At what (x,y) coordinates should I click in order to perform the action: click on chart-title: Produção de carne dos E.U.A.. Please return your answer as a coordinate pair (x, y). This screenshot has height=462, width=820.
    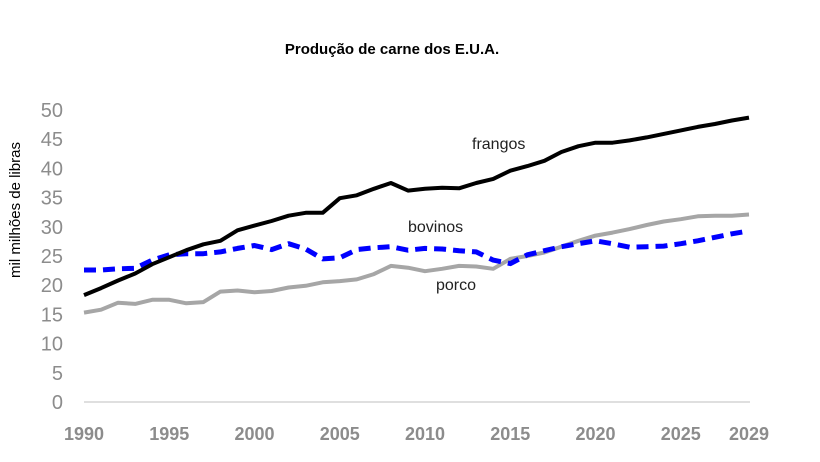
    Looking at the image, I should click on (392, 49).